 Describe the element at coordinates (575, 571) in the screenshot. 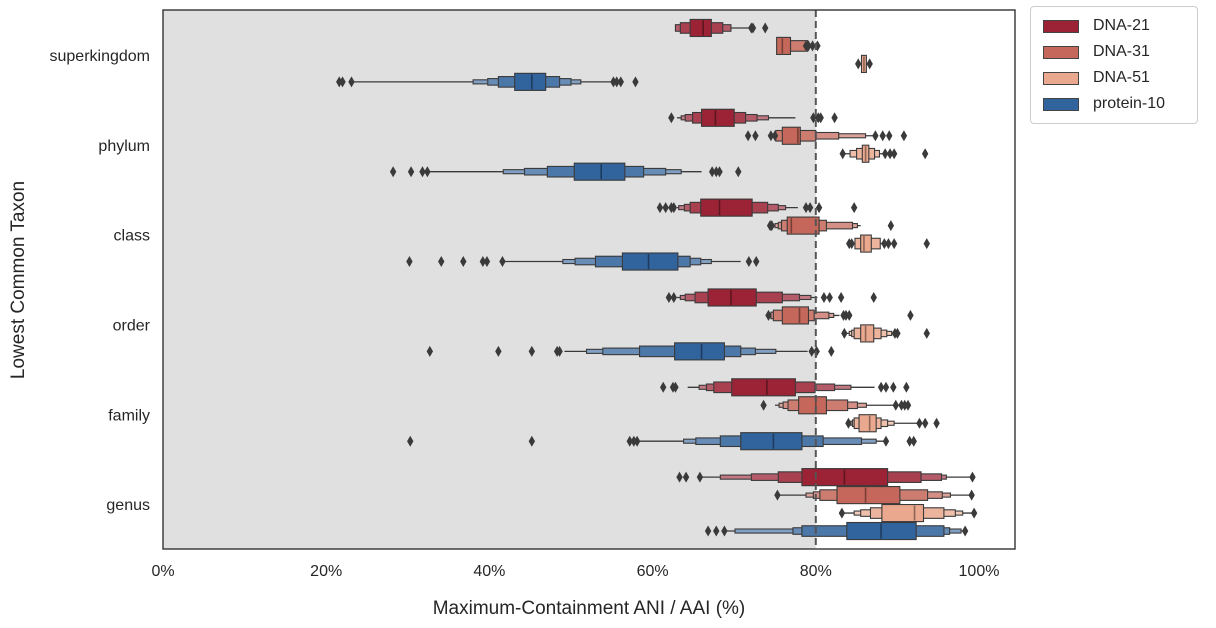

I see `x-axis: 0% 20% 40% 60% 80% 100%` at that location.